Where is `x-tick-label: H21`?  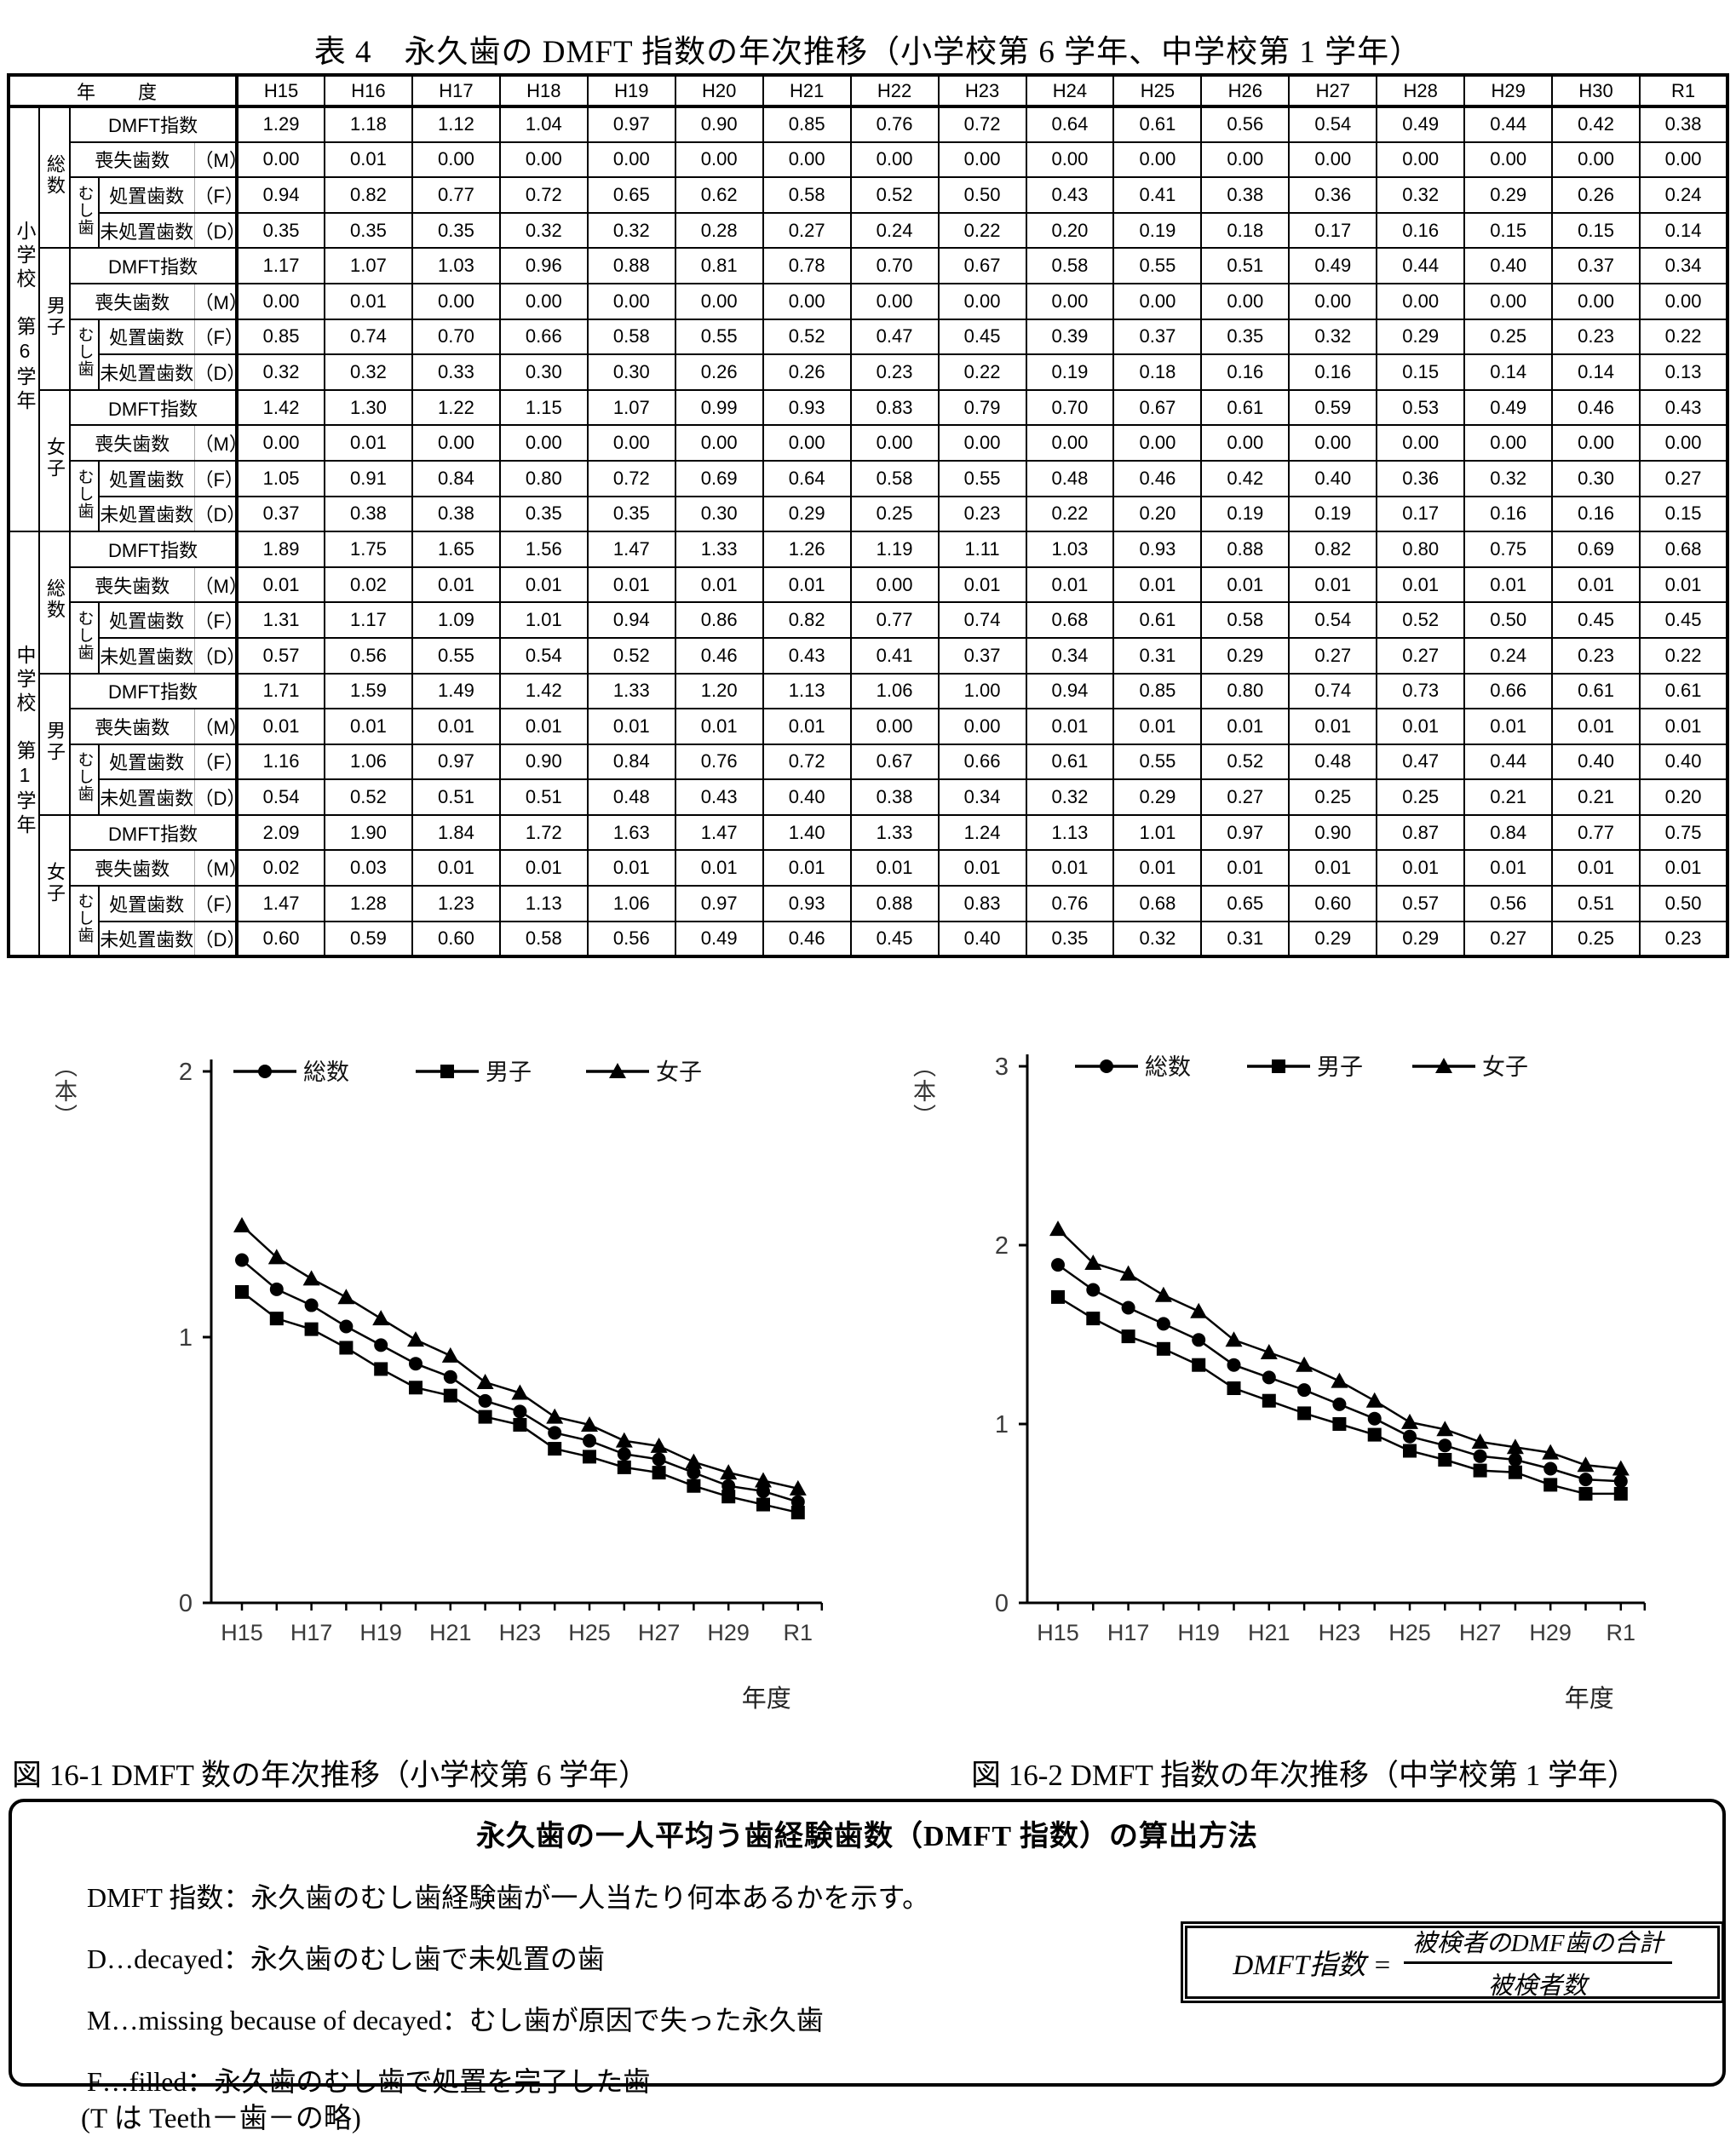 x-tick-label: H21 is located at coordinates (450, 1632).